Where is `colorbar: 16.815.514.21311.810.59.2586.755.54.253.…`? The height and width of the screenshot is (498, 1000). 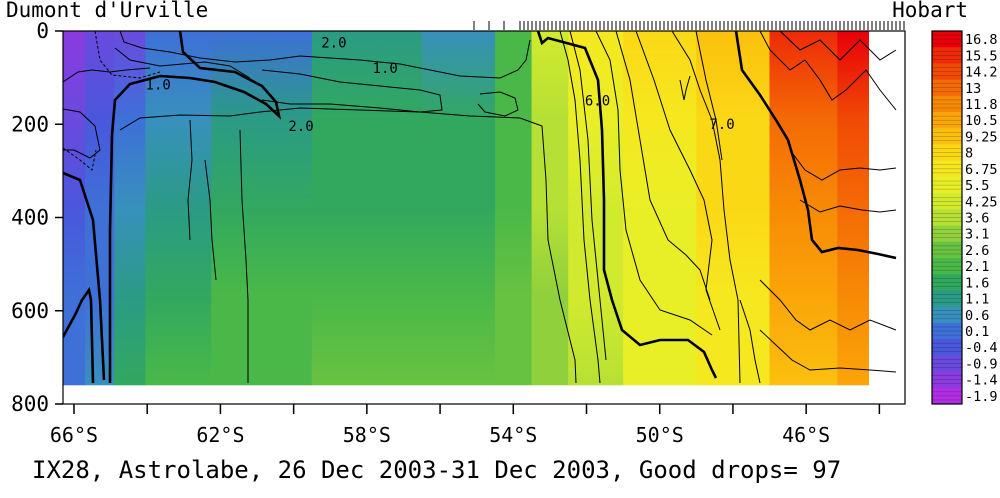 colorbar: 16.815.514.21311.810.59.2586.755.54.253.… is located at coordinates (964, 217).